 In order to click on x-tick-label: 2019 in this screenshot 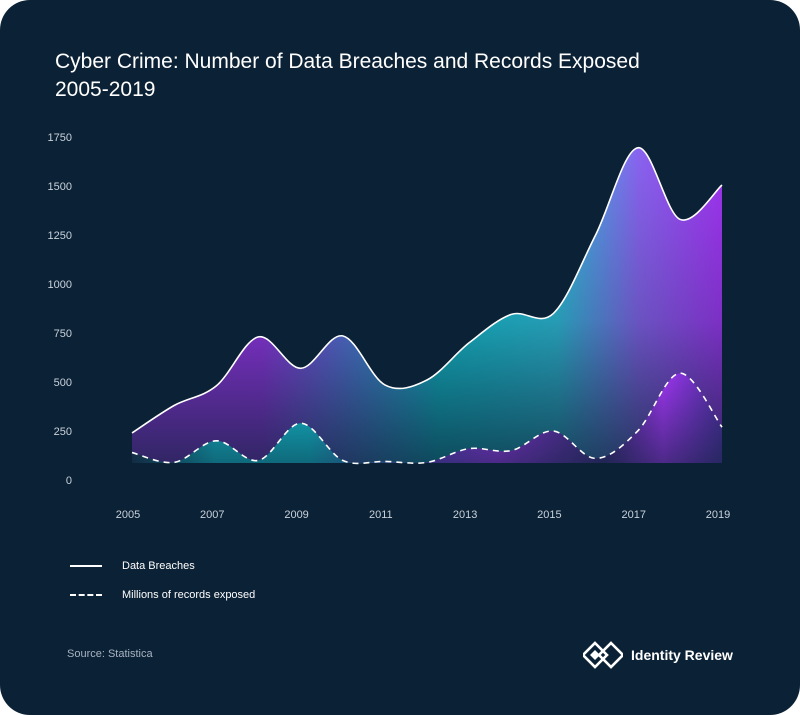, I will do `click(718, 515)`.